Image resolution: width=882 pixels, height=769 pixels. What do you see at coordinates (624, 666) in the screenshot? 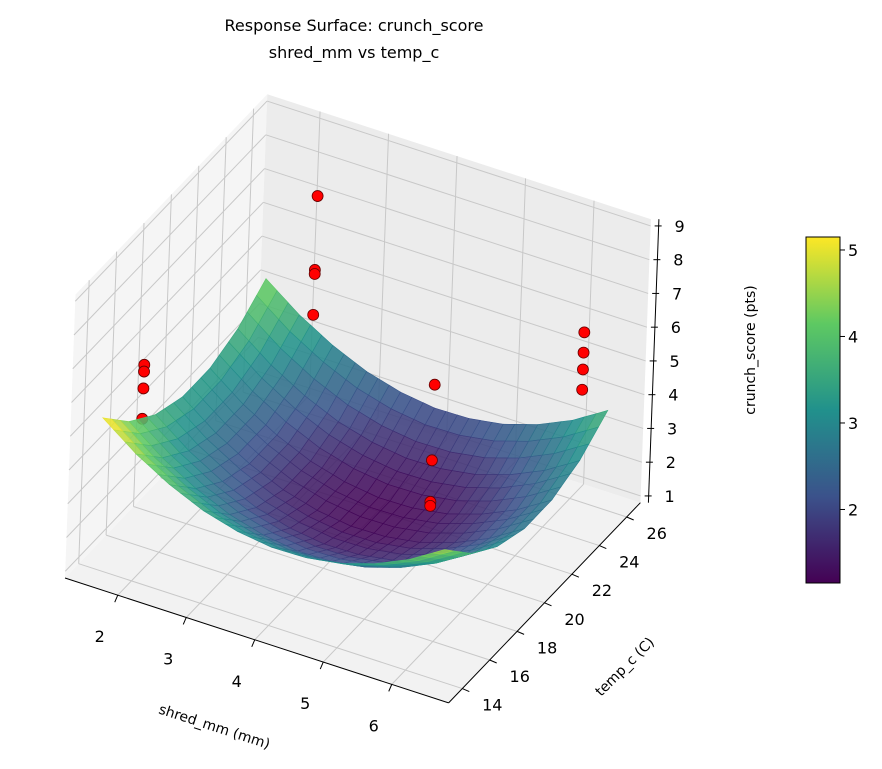
I see `y-axis-label: temp_c (C)` at bounding box center [624, 666].